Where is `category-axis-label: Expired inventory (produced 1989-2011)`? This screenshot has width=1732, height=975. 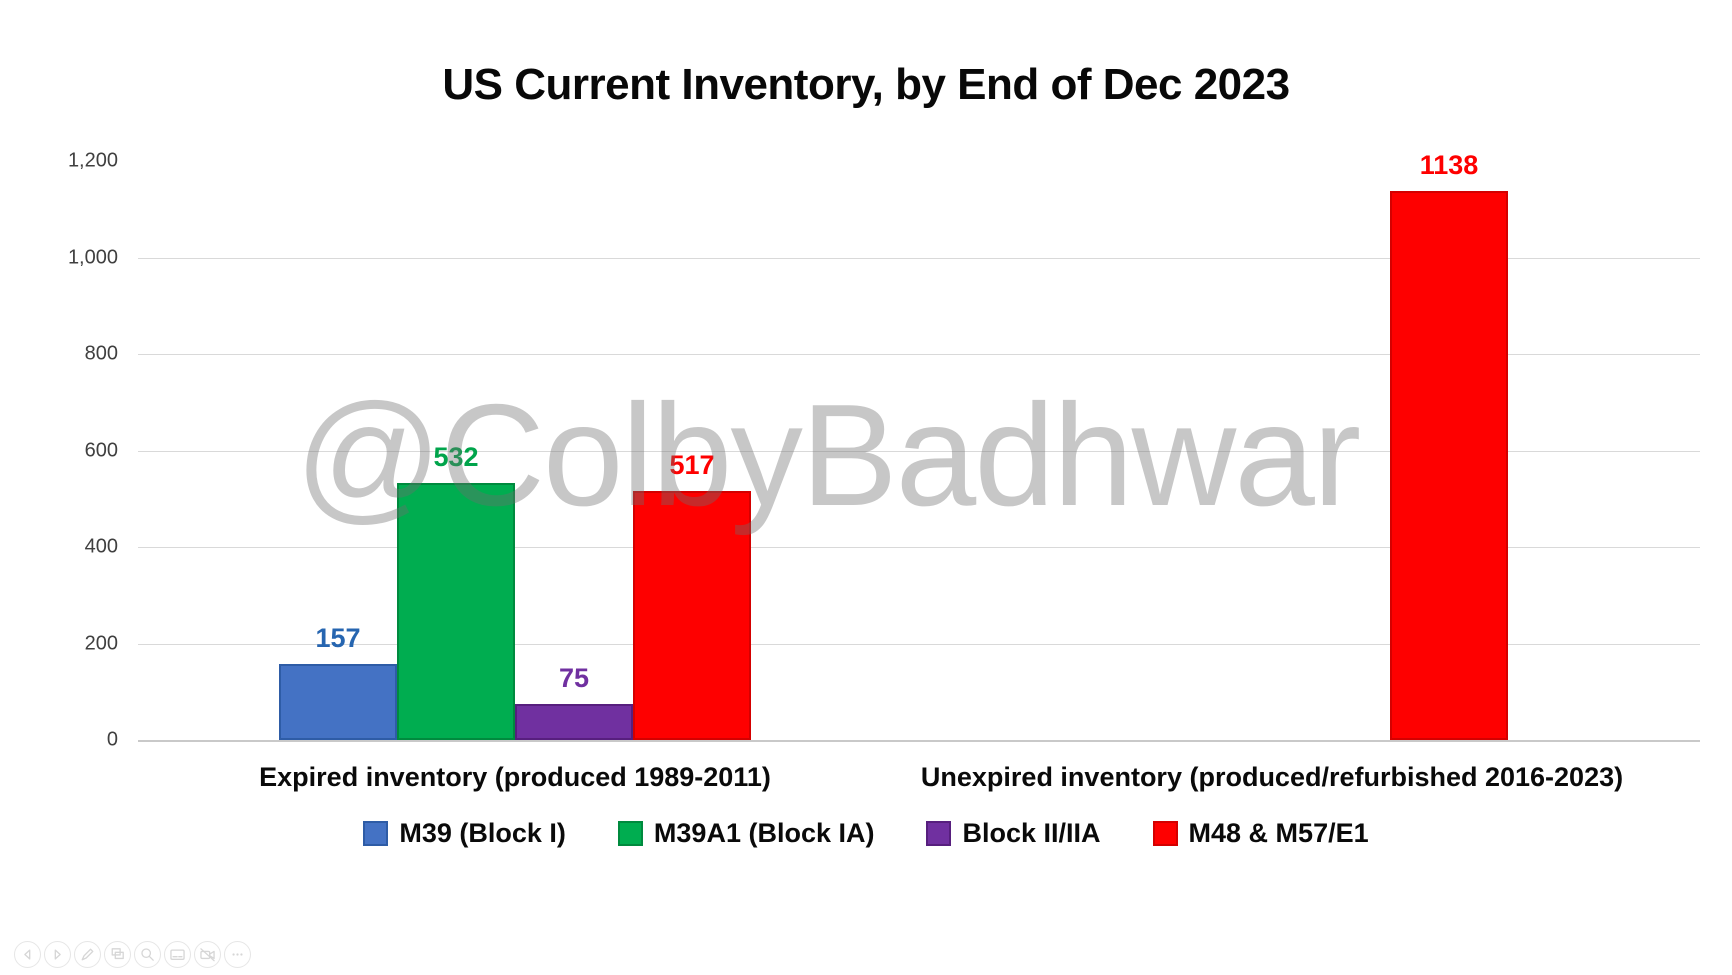
category-axis-label: Expired inventory (produced 1989-2011) is located at coordinates (515, 777).